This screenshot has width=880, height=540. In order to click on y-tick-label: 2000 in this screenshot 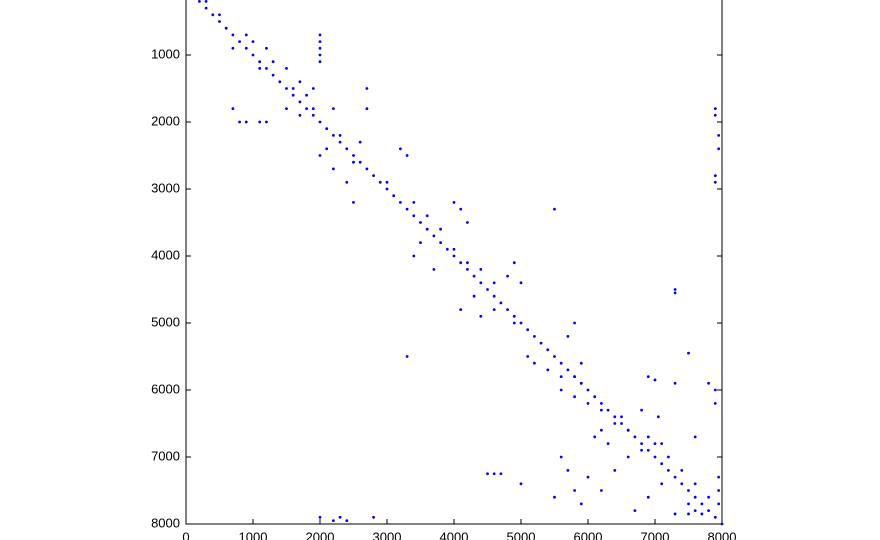, I will do `click(165, 120)`.